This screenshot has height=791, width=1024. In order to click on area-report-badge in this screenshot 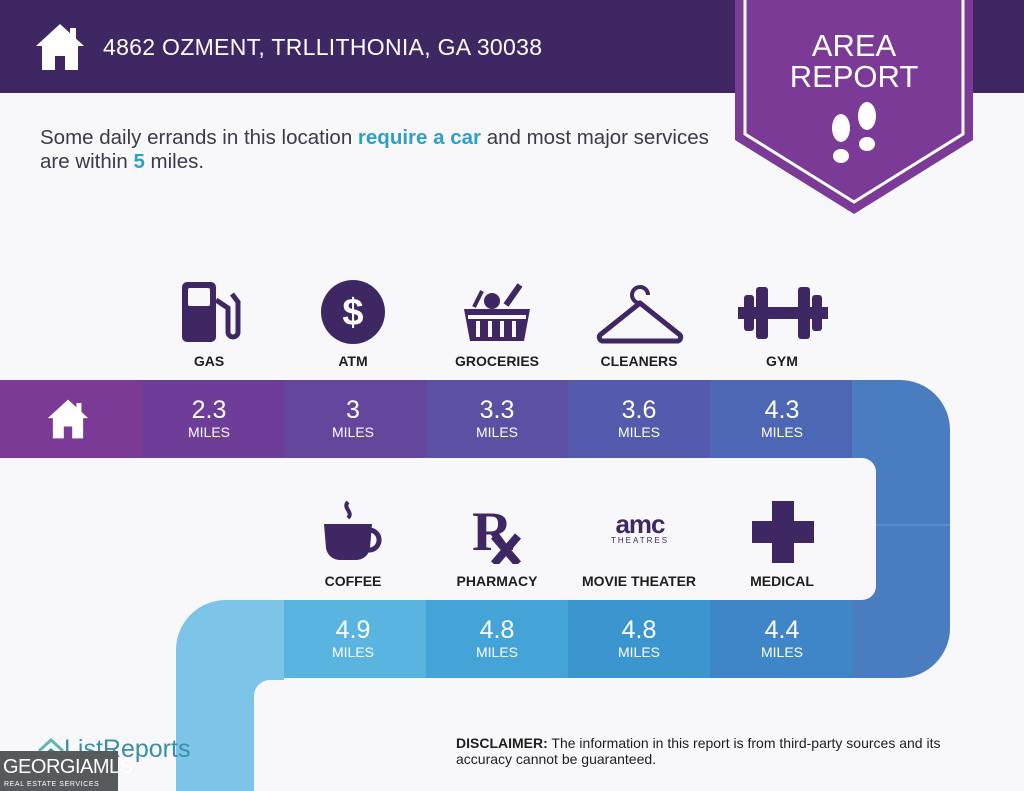, I will do `click(854, 107)`.